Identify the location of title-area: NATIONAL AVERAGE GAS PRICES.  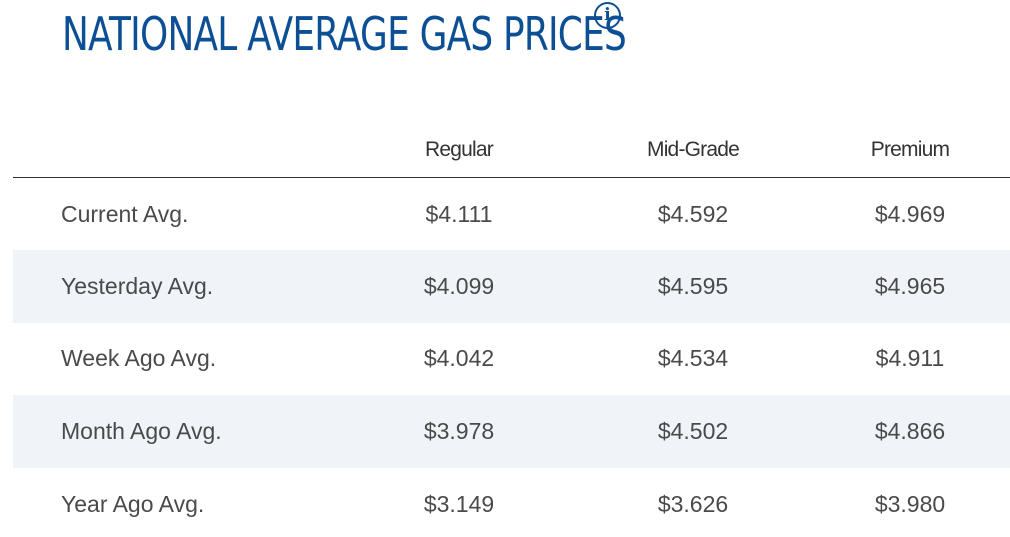
(423, 36).